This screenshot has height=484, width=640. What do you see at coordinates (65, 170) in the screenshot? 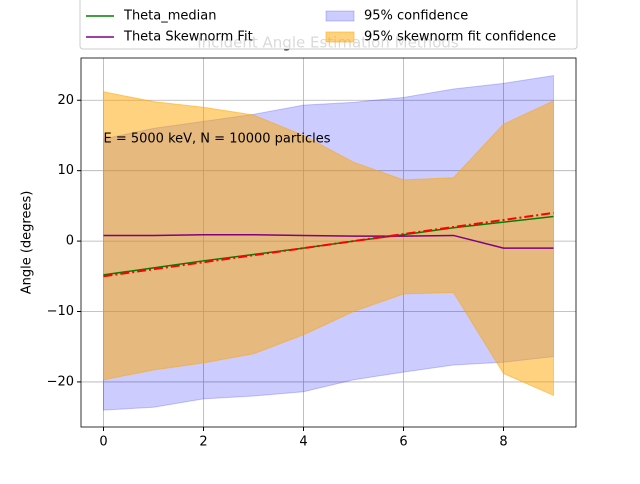
I see `y-tick-label: 10` at bounding box center [65, 170].